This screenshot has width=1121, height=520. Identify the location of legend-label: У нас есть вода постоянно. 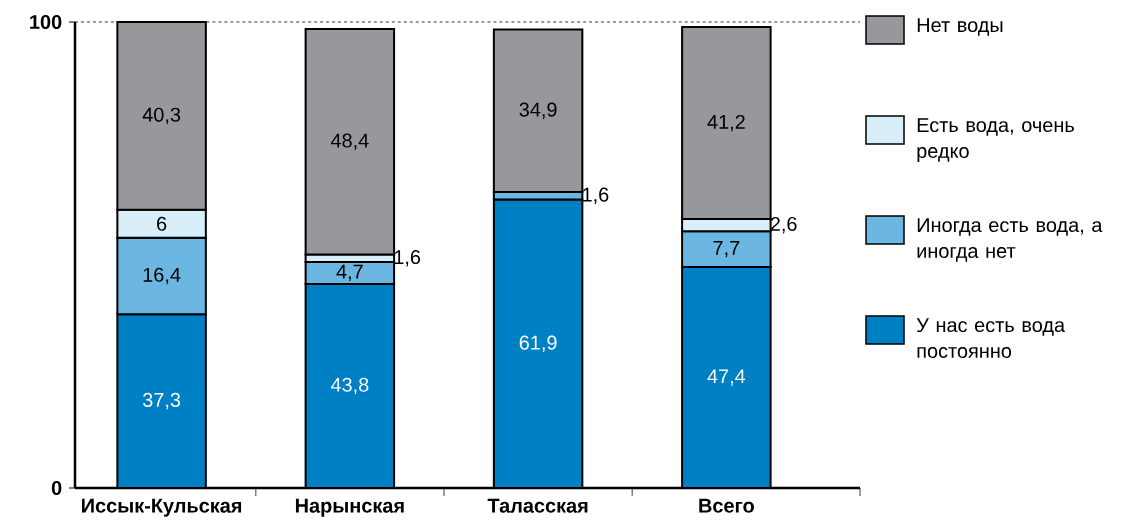
(991, 338).